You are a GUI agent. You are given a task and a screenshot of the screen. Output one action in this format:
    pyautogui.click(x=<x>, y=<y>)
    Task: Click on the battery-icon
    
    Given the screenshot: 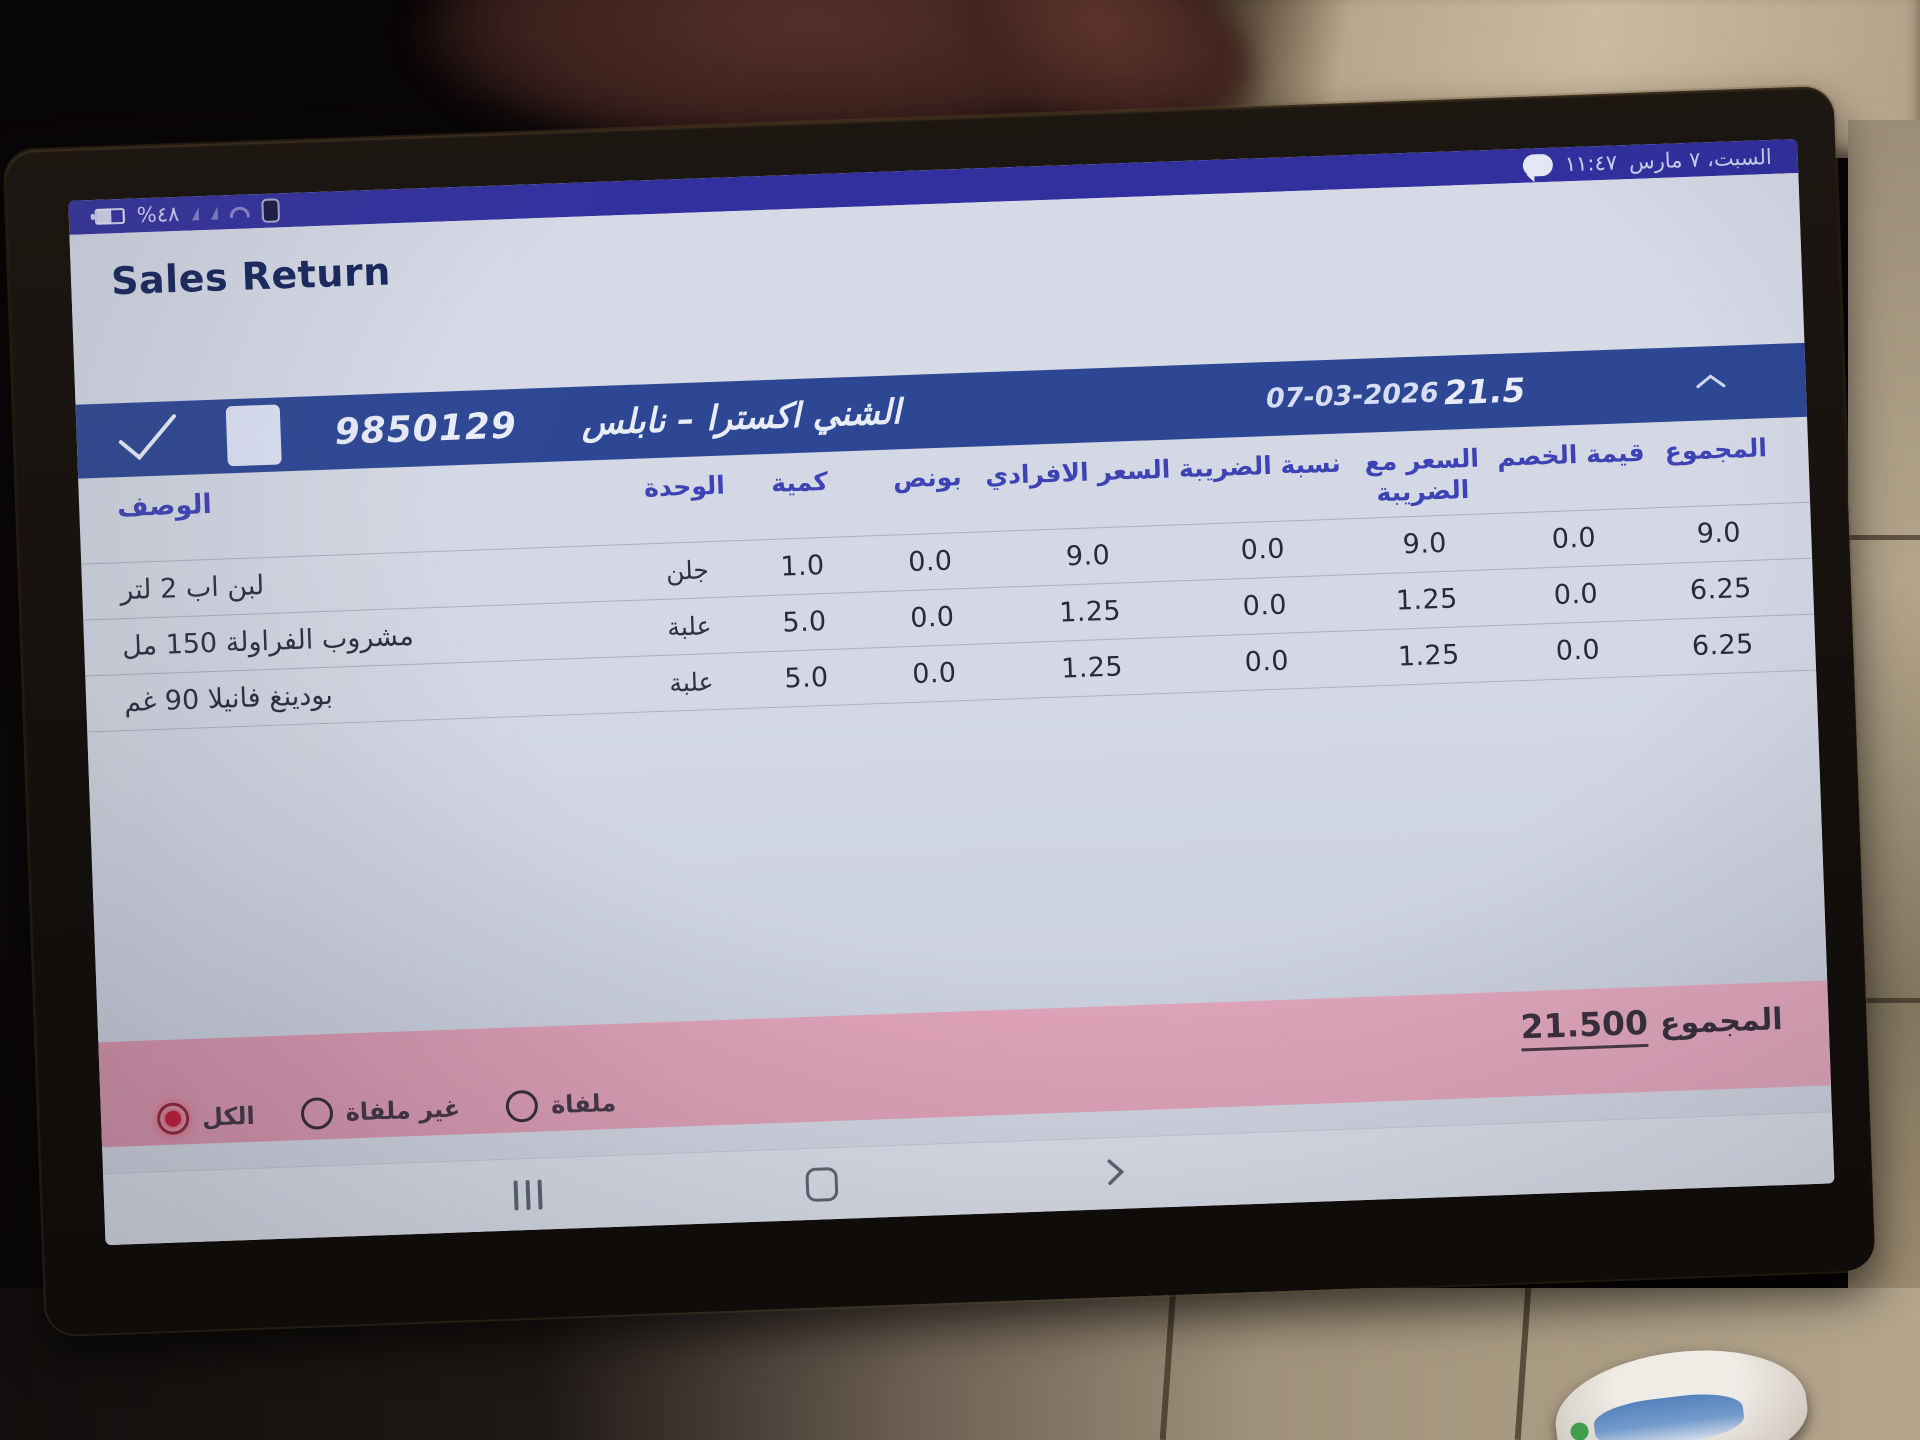 What is the action you would take?
    pyautogui.click(x=110, y=216)
    